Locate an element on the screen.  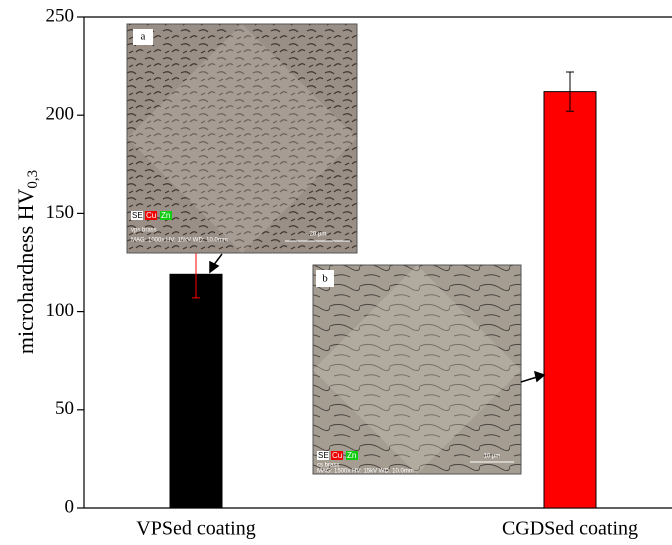
inset-sample: cs brass is located at coordinates (328, 466).